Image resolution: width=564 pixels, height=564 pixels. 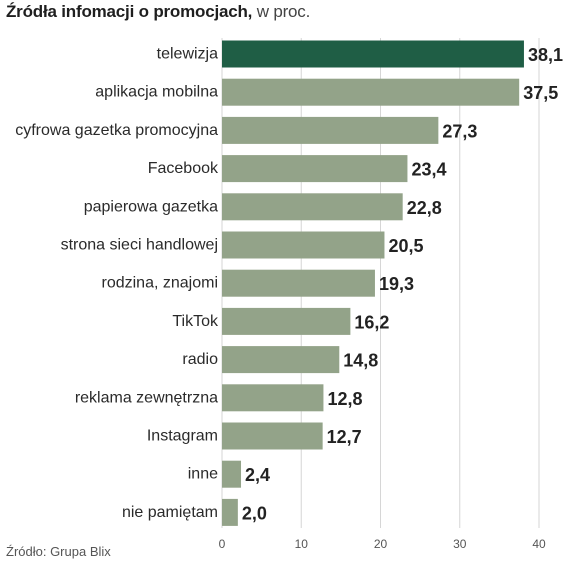 What do you see at coordinates (539, 544) in the screenshot?
I see `x-tick-label: 40` at bounding box center [539, 544].